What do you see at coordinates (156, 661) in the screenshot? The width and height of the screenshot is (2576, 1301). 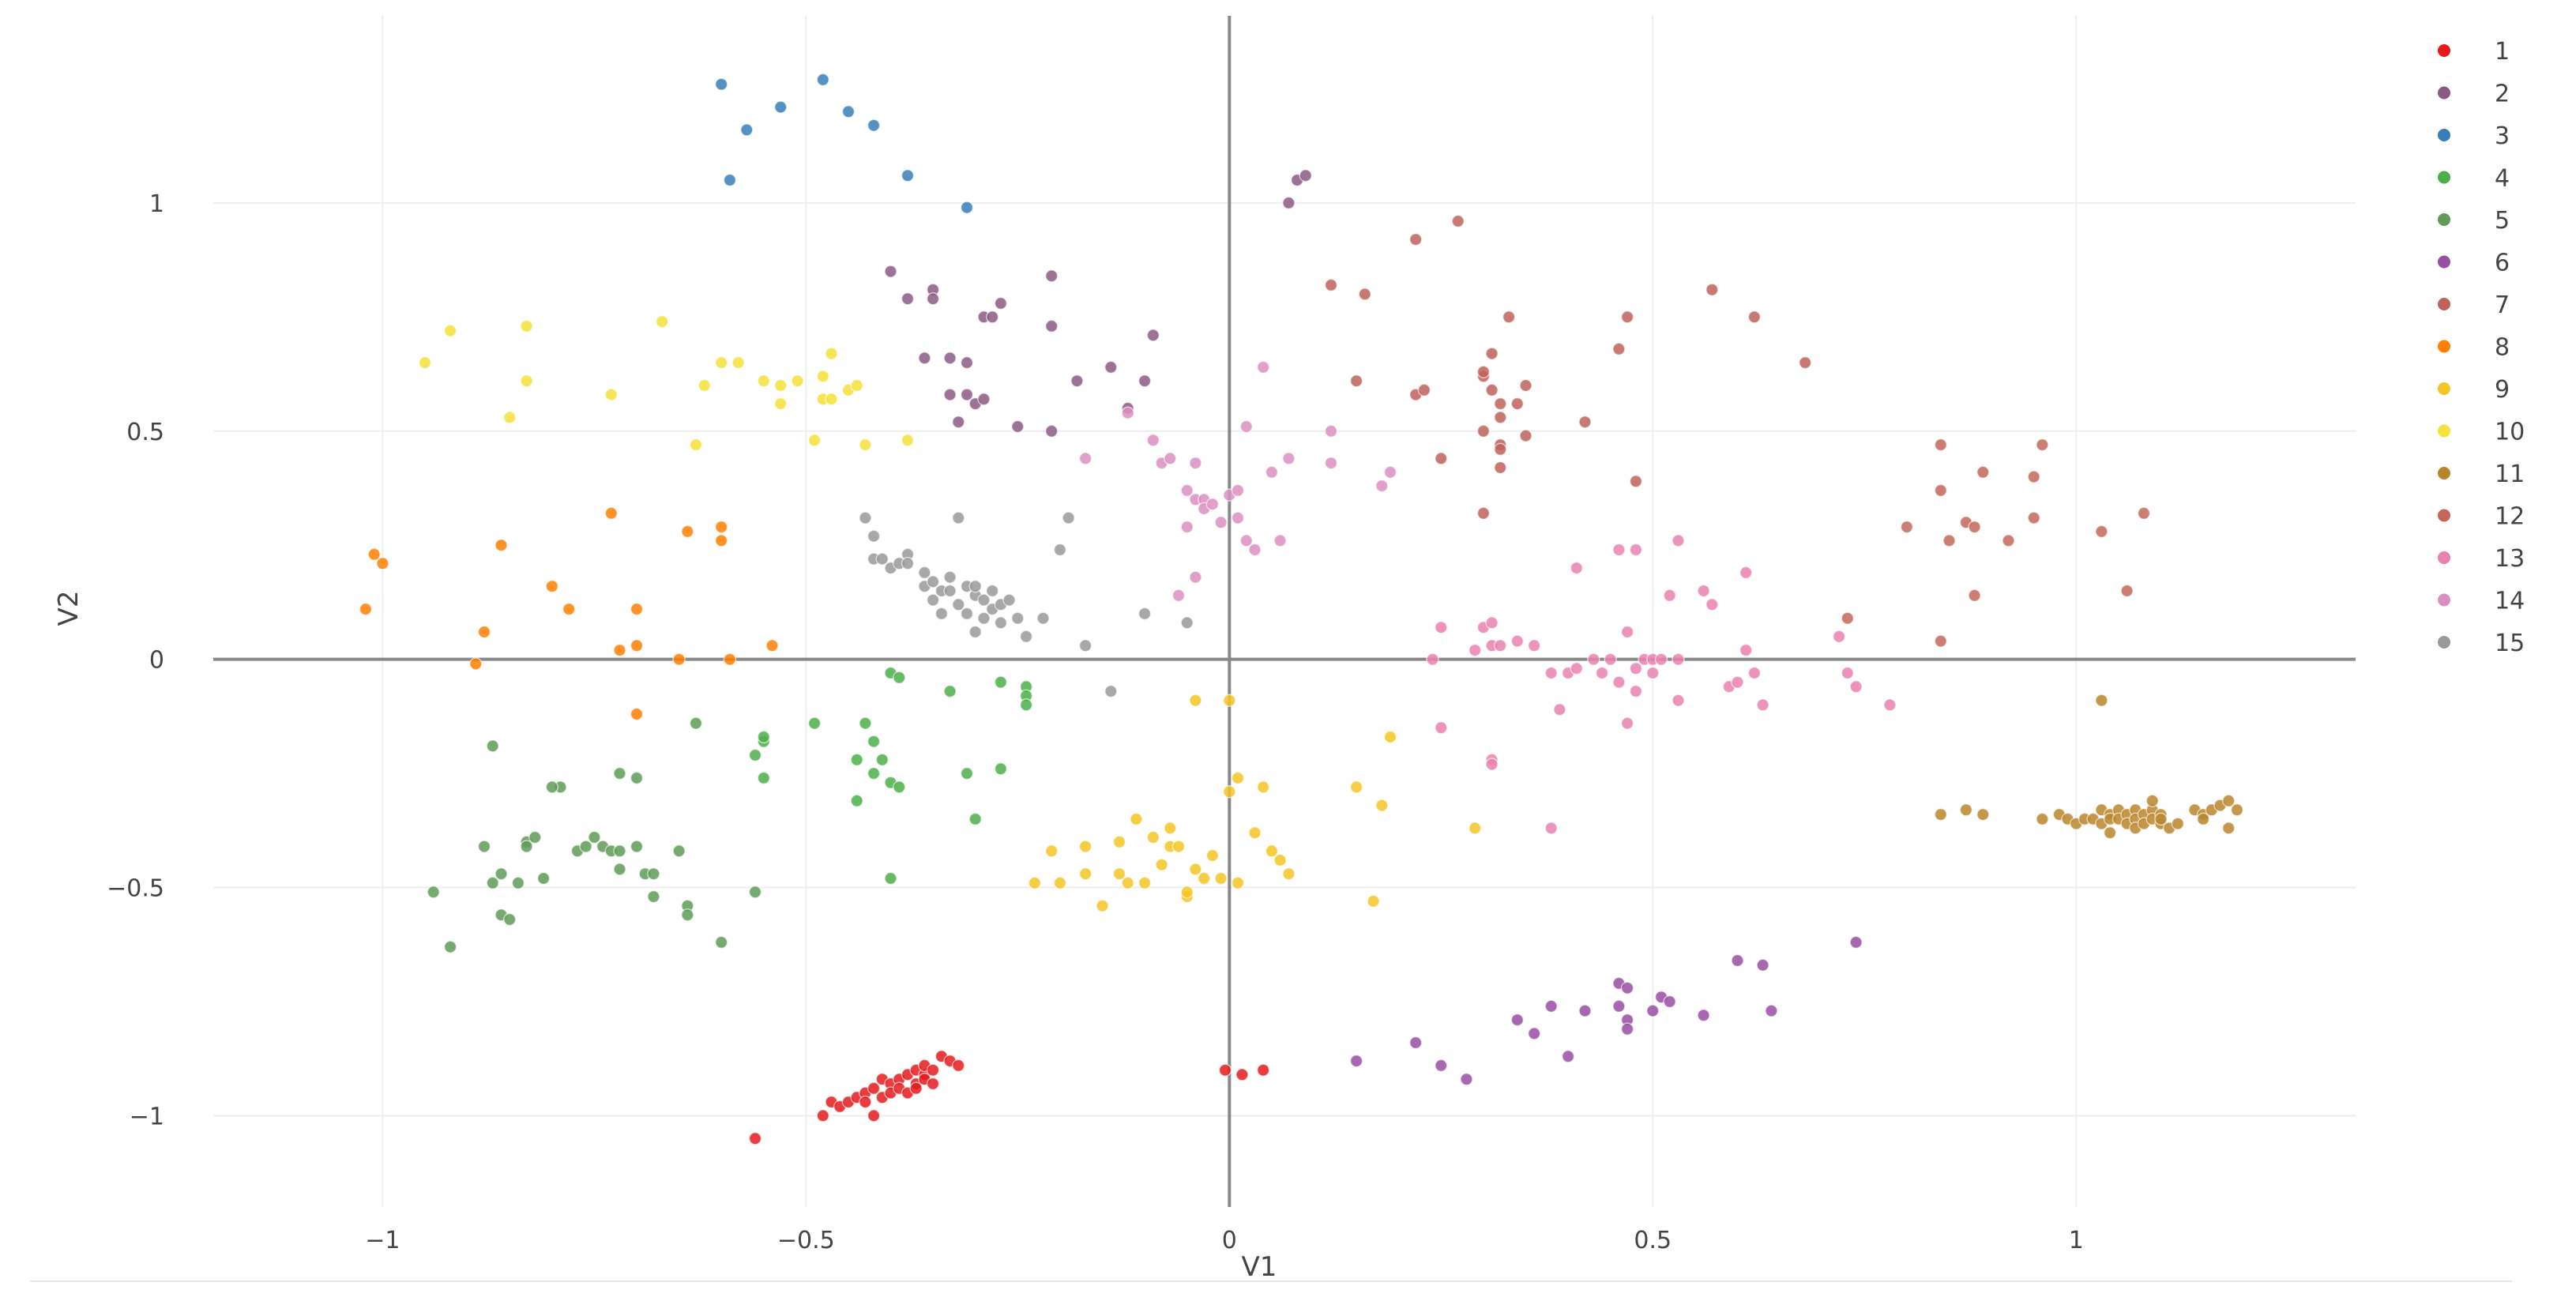 I see `y-tick-label: 0` at bounding box center [156, 661].